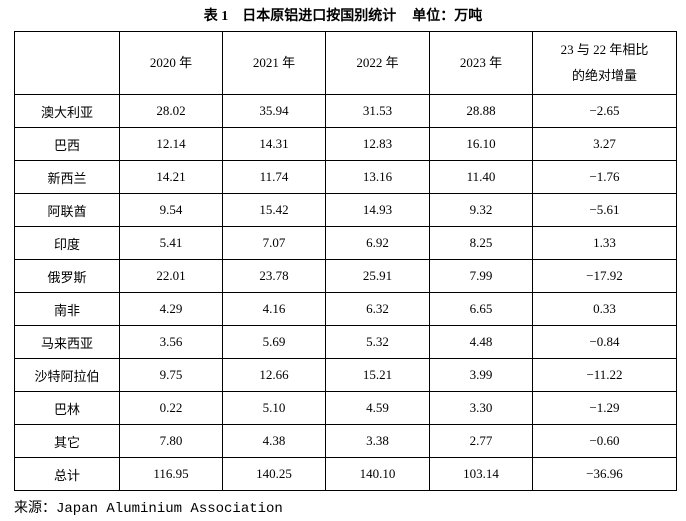 The image size is (686, 521). What do you see at coordinates (67, 177) in the screenshot?
I see `country-cell: 新西兰` at bounding box center [67, 177].